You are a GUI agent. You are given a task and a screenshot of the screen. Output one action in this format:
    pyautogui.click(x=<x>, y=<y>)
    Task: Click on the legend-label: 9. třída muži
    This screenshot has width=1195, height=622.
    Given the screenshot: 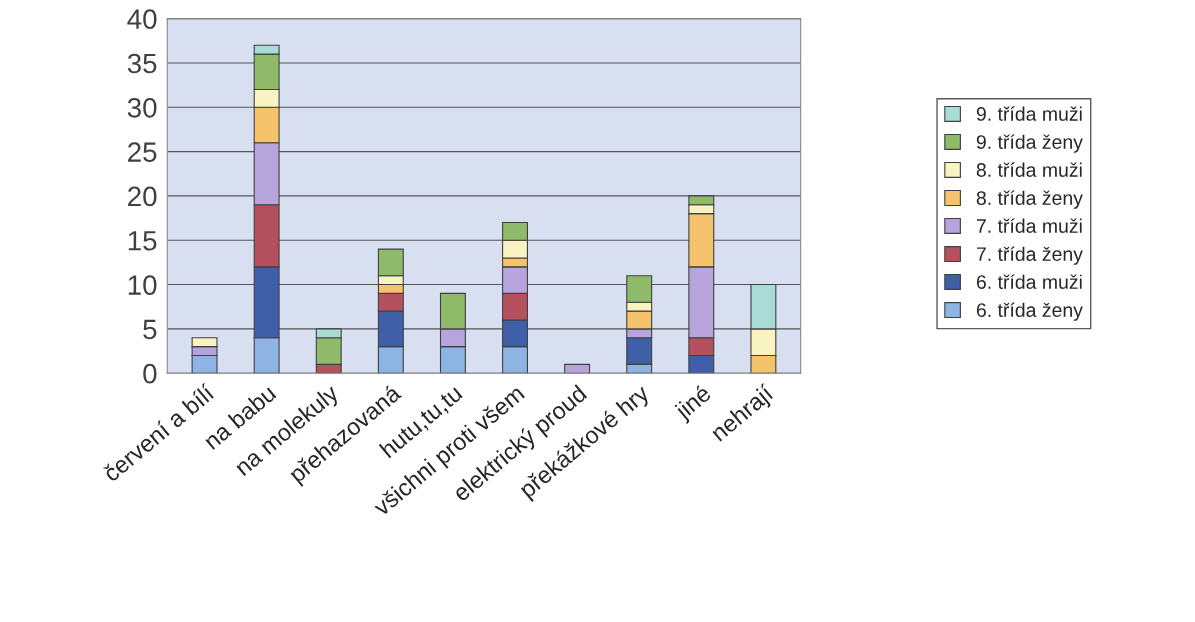 What is the action you would take?
    pyautogui.click(x=1029, y=113)
    